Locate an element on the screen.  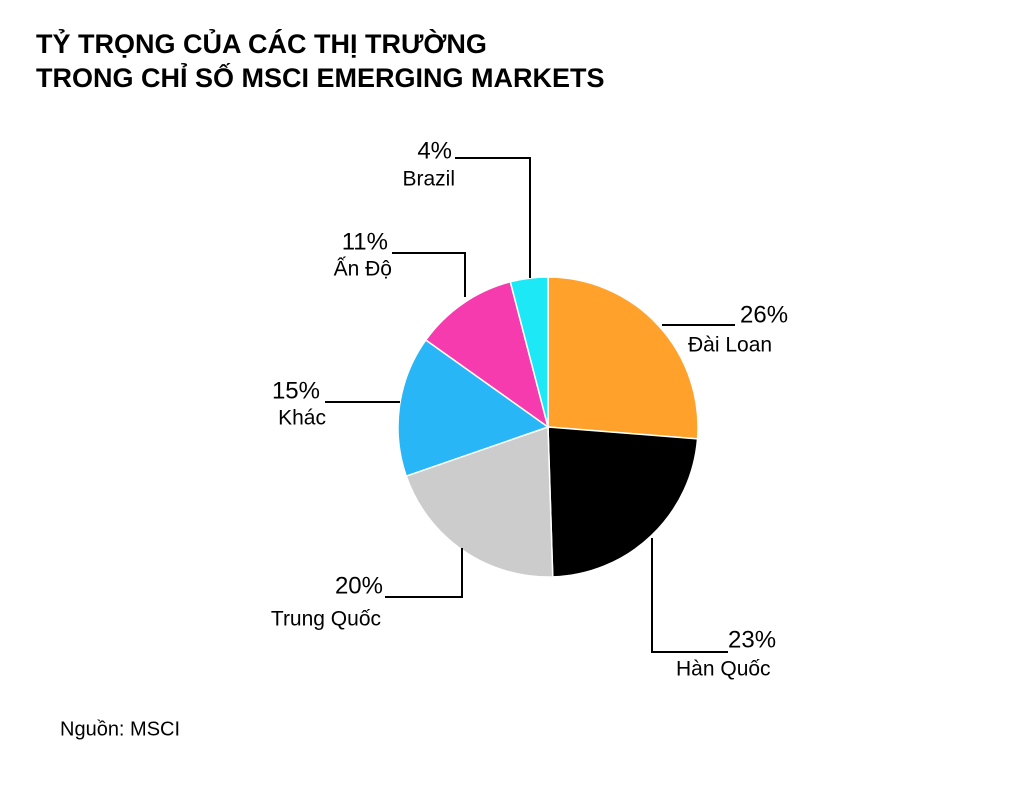
slice-label: Đài Loan is located at coordinates (730, 345).